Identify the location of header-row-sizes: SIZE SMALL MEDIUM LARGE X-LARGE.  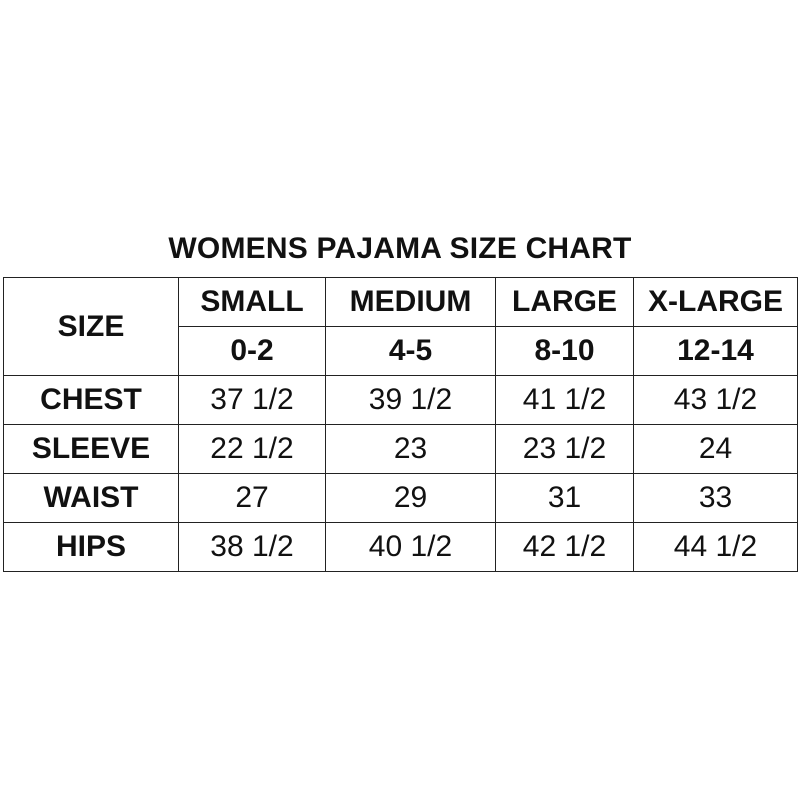
(400, 326).